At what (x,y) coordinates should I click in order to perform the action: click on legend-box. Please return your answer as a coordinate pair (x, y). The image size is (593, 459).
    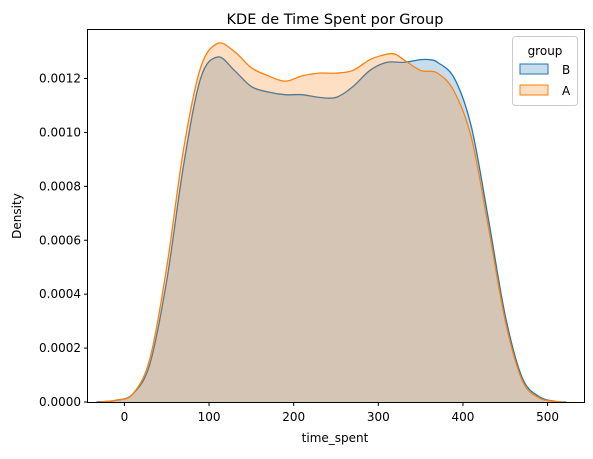
    Looking at the image, I should click on (545, 71).